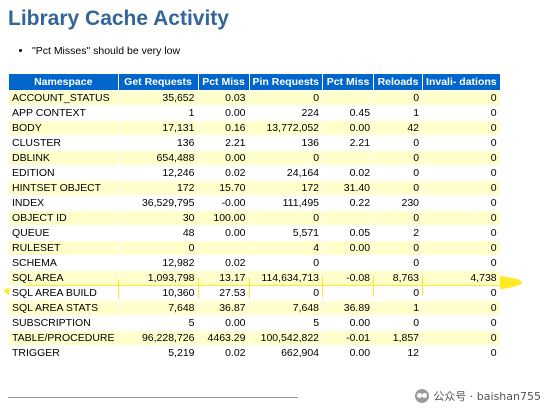 The height and width of the screenshot is (418, 555). What do you see at coordinates (348, 82) in the screenshot?
I see `header-pin-pct-miss: Pct Miss` at bounding box center [348, 82].